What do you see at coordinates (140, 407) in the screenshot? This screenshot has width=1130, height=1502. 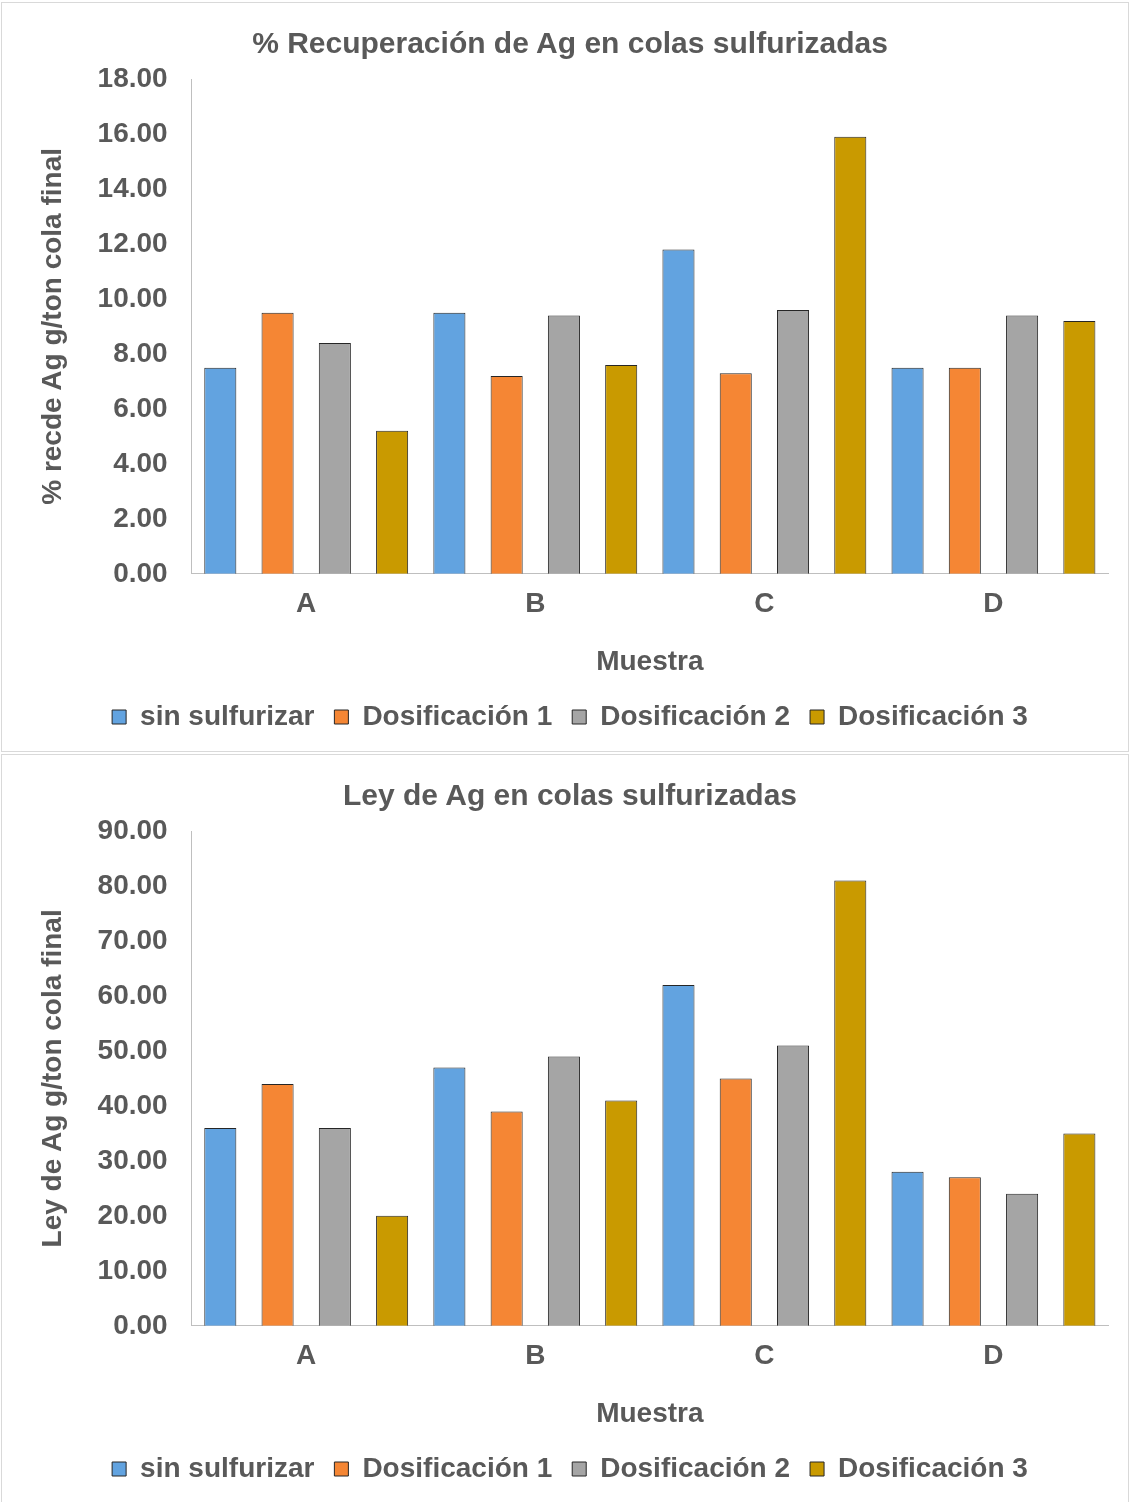 I see `y-tick-label: 6.00` at bounding box center [140, 407].